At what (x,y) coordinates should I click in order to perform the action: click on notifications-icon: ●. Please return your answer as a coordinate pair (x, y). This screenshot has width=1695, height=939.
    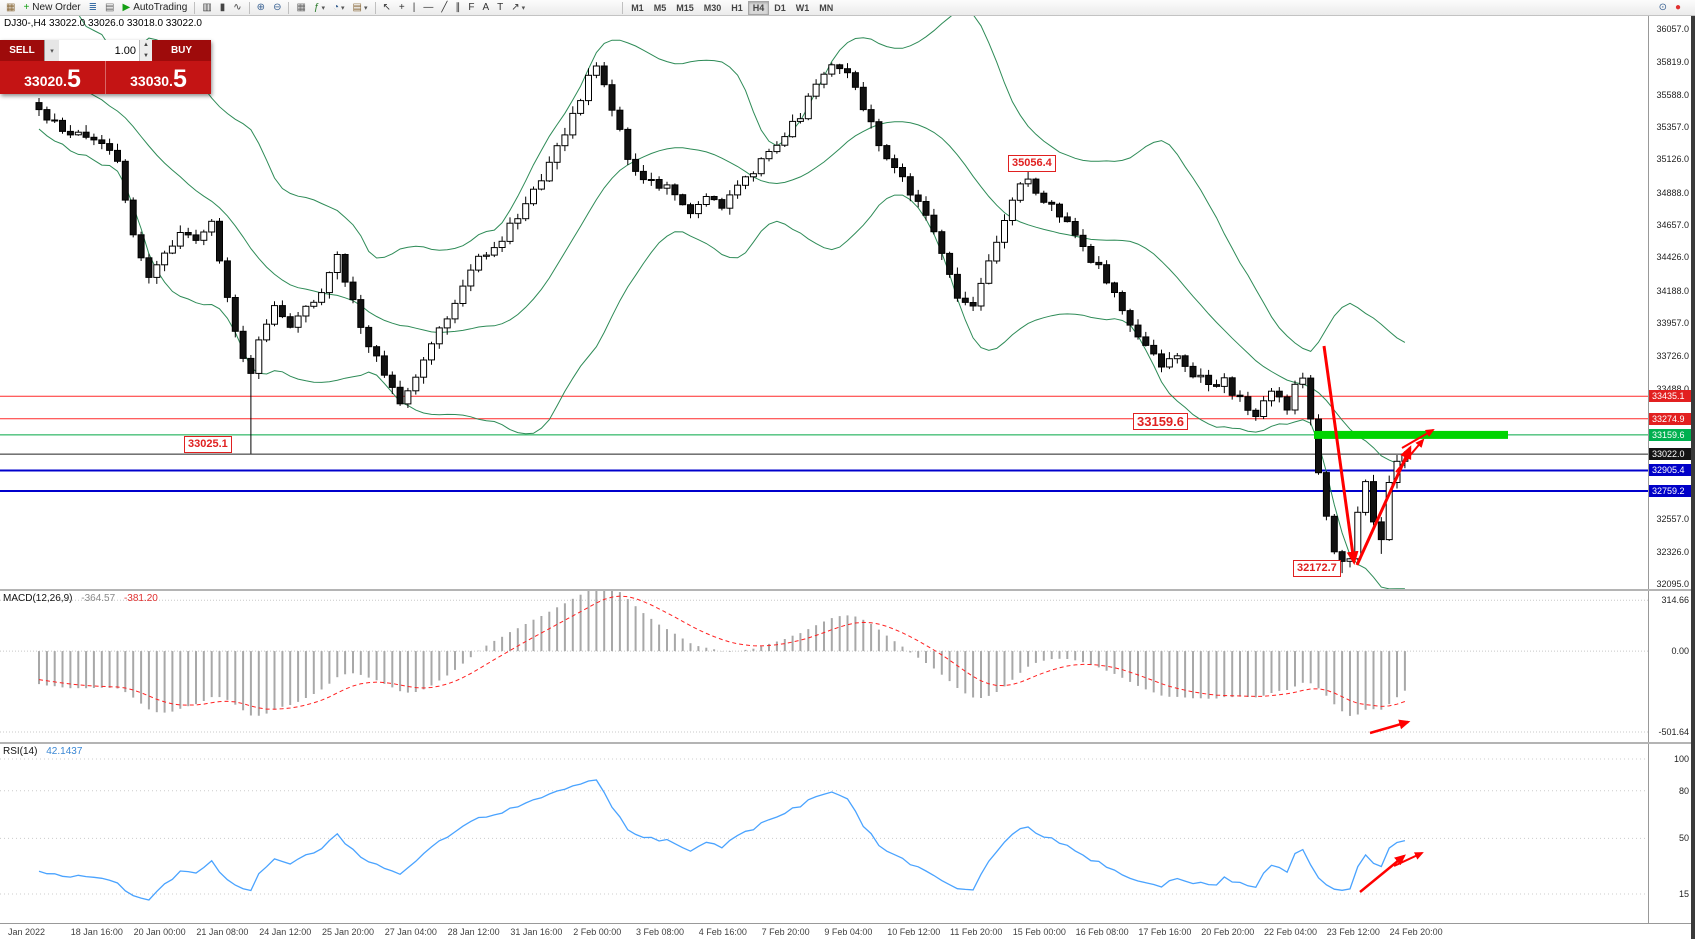
    Looking at the image, I should click on (1677, 7).